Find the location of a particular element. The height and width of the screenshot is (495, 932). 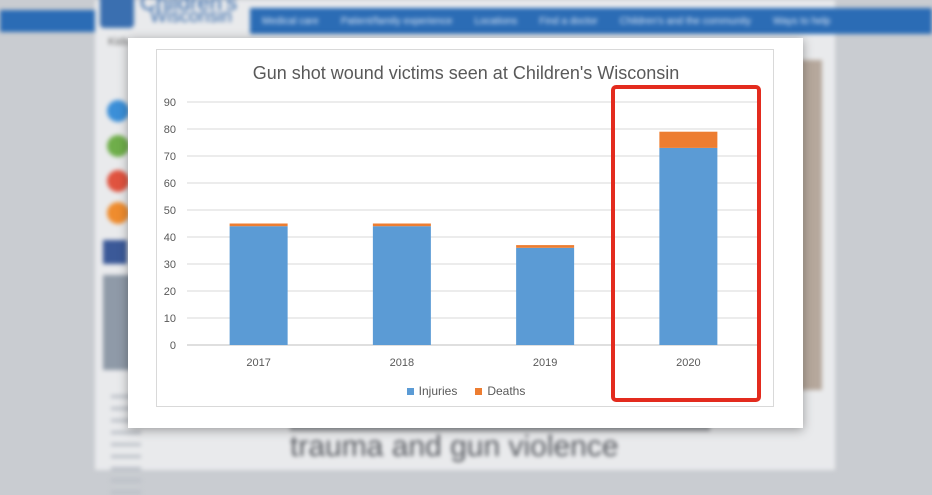

y-tick-label-50: 50 is located at coordinates (170, 211).